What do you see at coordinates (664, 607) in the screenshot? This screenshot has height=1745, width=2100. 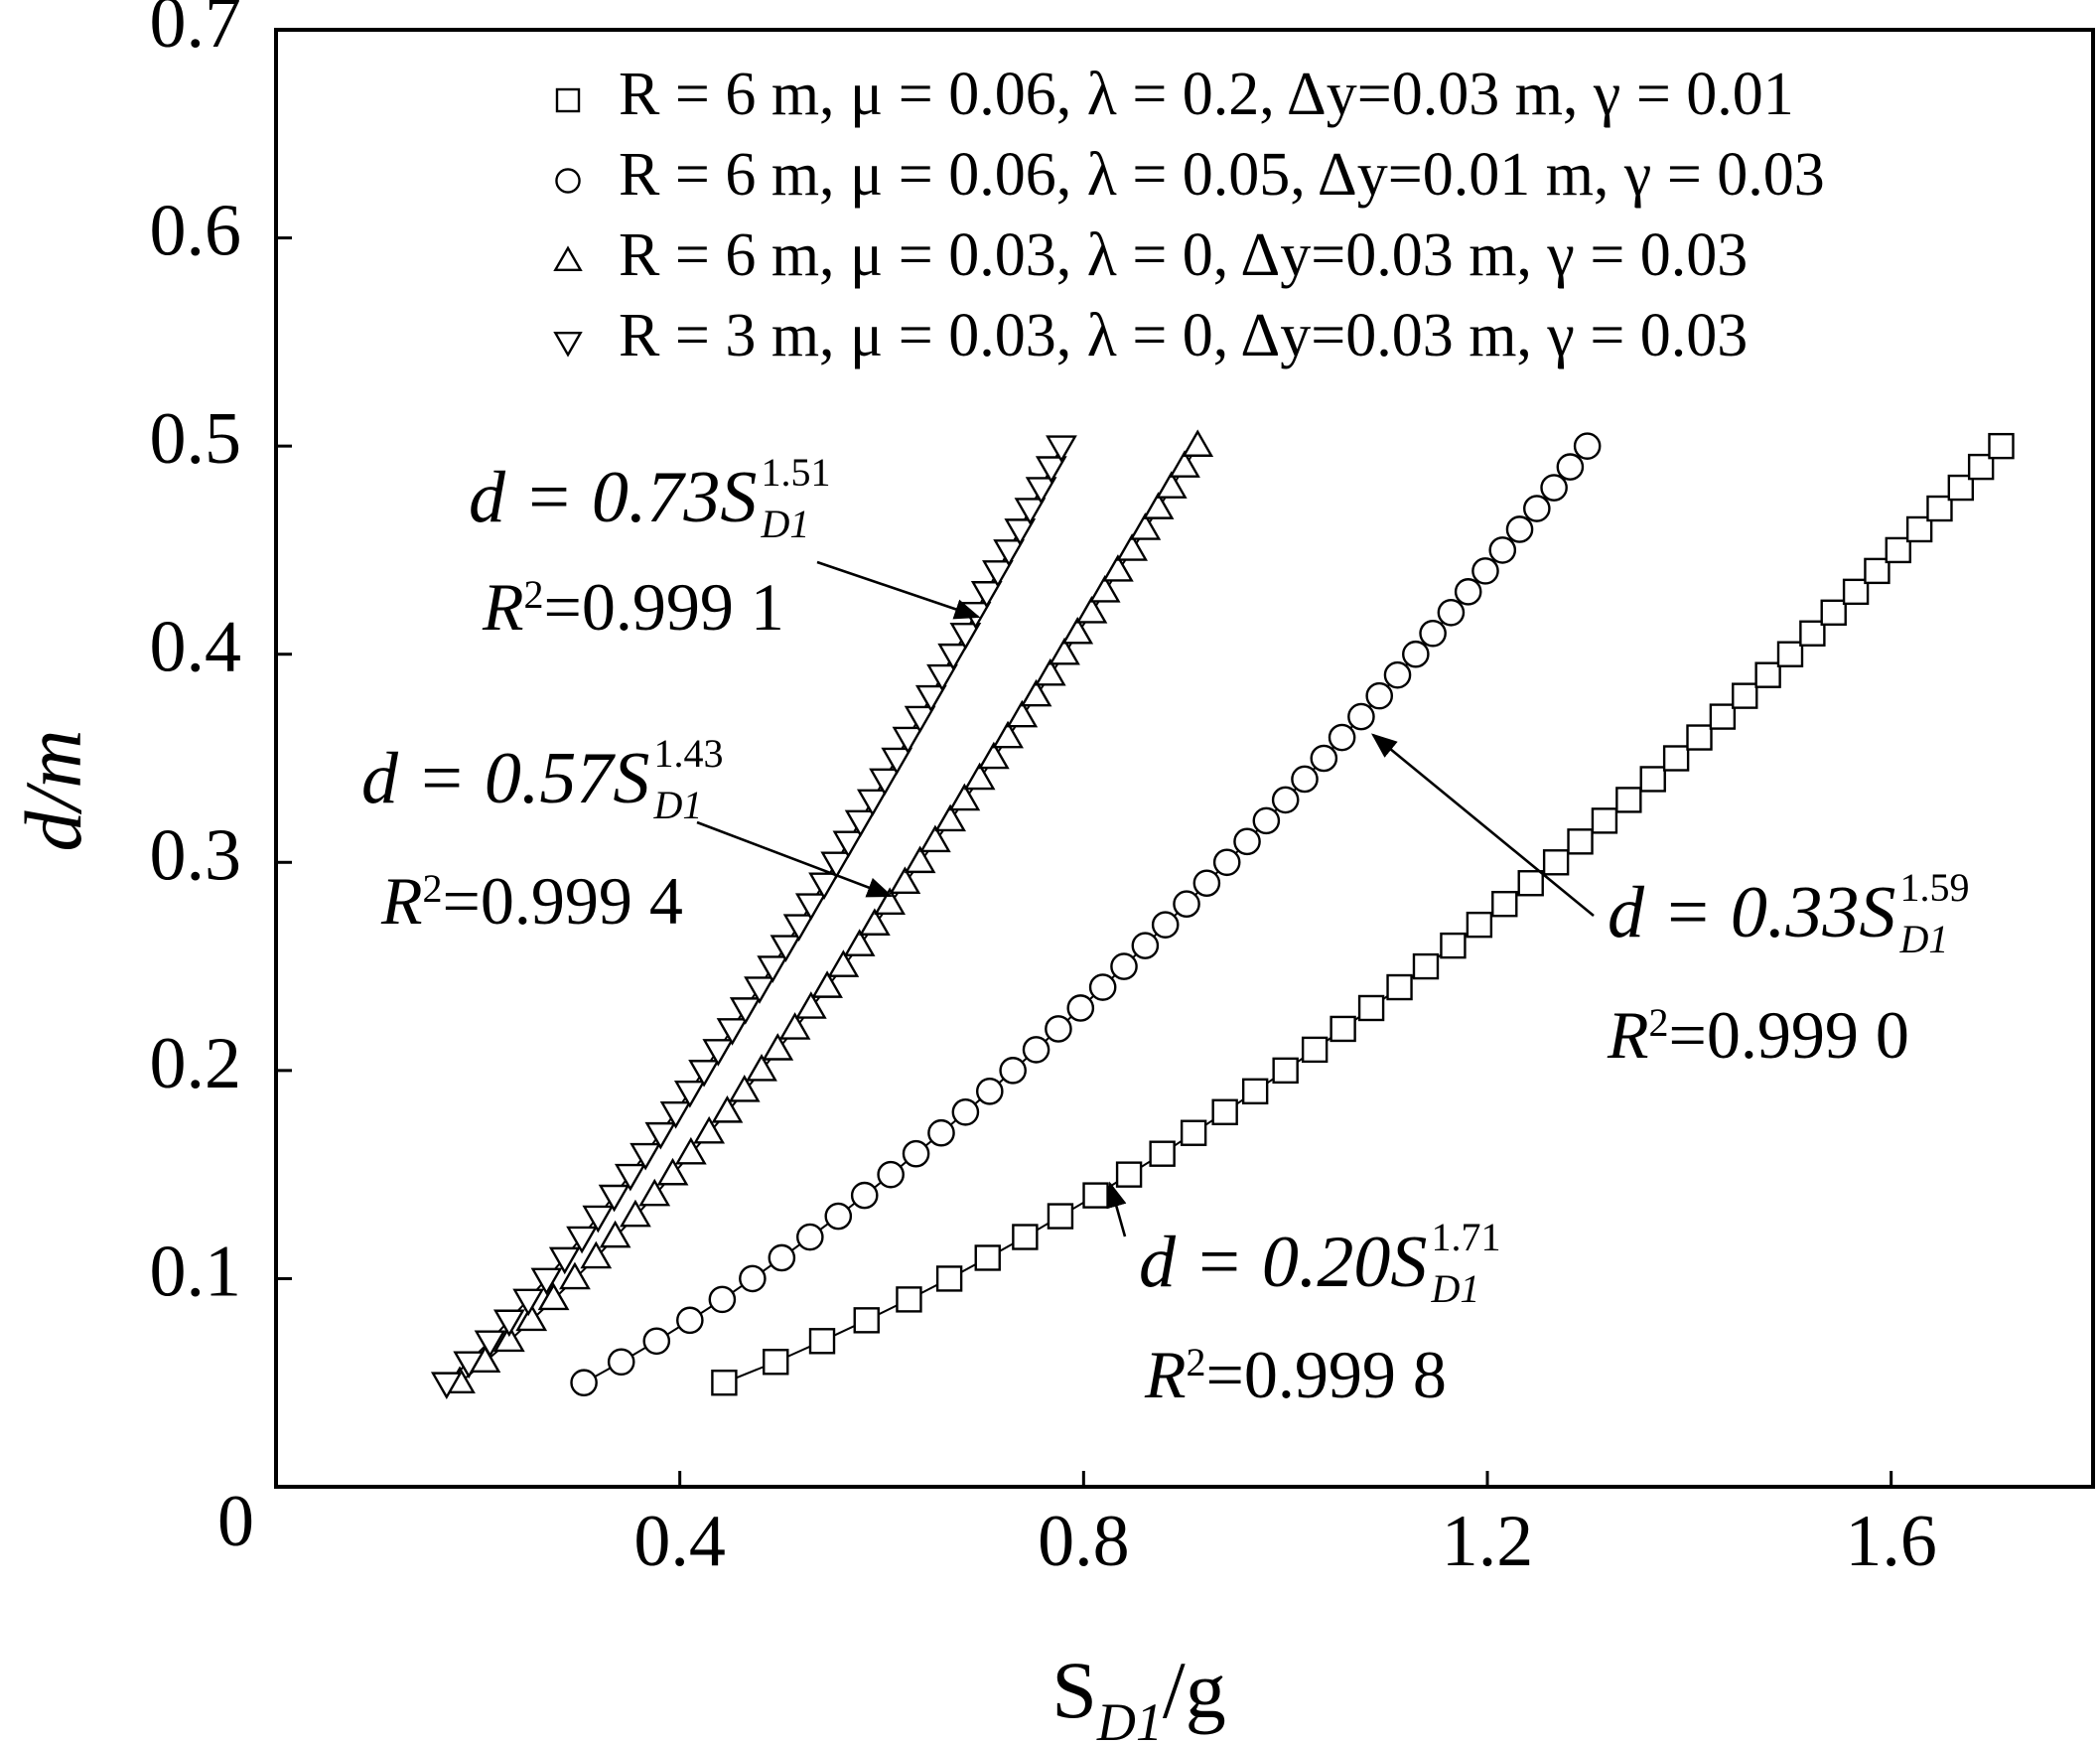 I see `r-squared-value: =0.999 1` at bounding box center [664, 607].